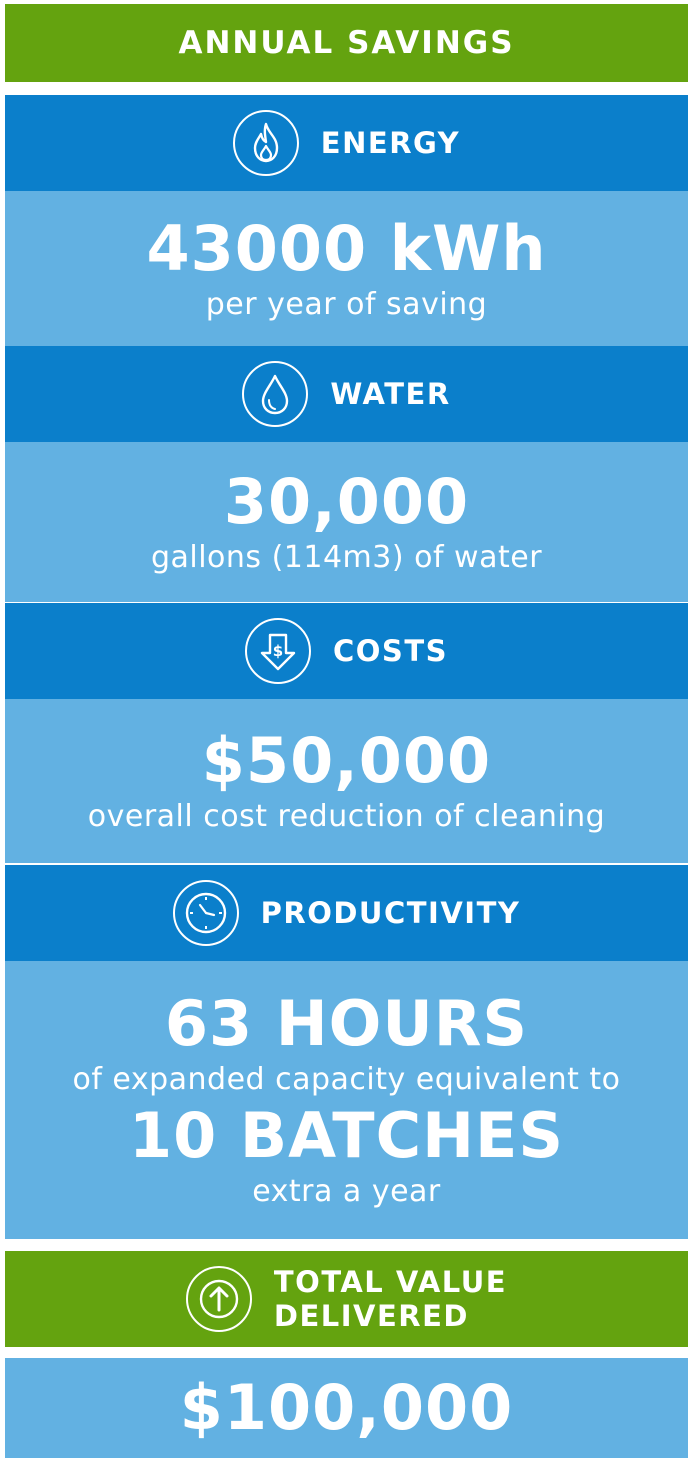 The width and height of the screenshot is (694, 1462). I want to click on total-value: $100,000, so click(346, 1407).